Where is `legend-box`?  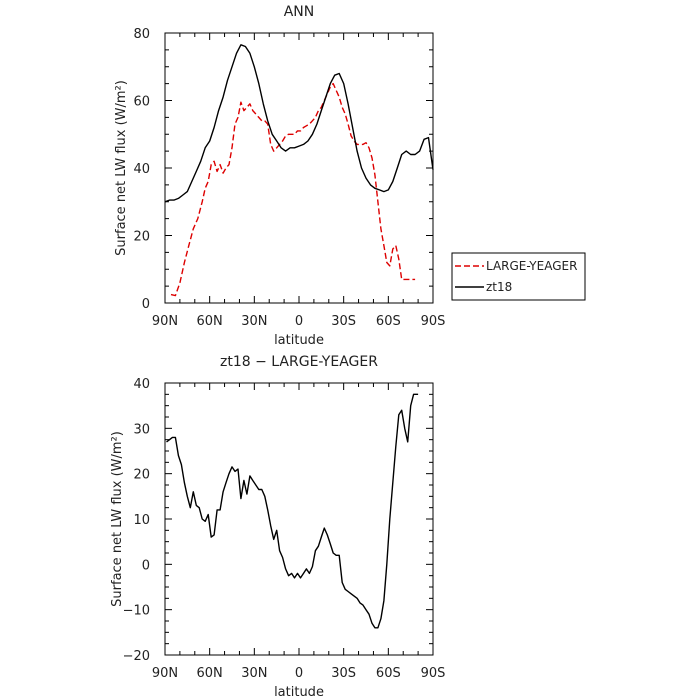
legend-box is located at coordinates (518, 276).